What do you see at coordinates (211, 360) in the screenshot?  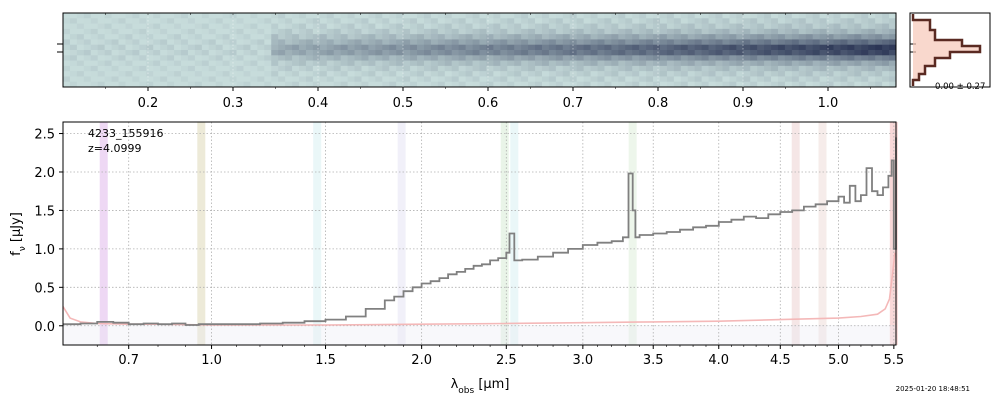 I see `x-tick-label: 1.0` at bounding box center [211, 360].